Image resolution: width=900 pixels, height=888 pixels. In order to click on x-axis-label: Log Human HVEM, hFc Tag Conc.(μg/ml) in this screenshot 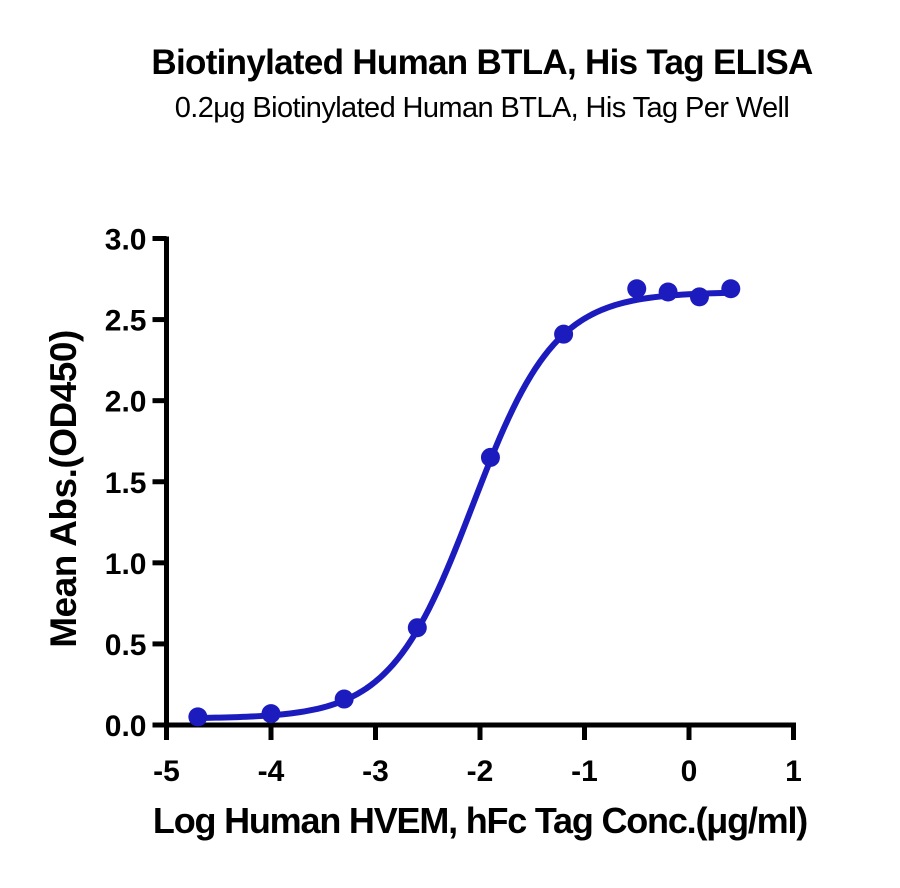, I will do `click(480, 820)`.